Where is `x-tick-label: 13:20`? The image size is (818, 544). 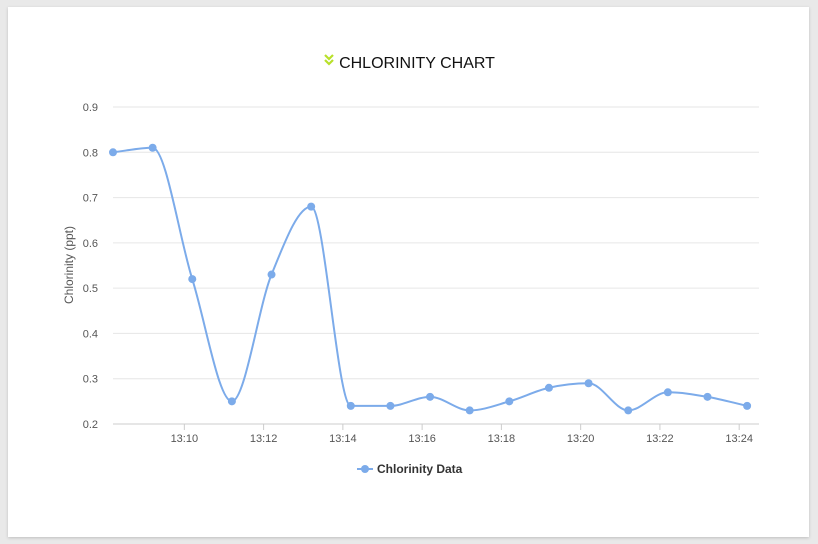 x-tick-label: 13:20 is located at coordinates (581, 439).